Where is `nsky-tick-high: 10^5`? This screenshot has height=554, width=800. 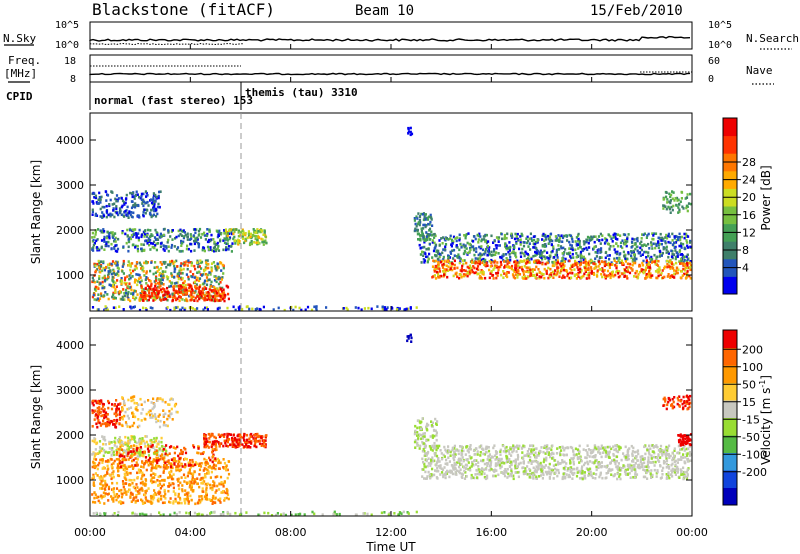 nsky-tick-high: 10^5 is located at coordinates (67, 25).